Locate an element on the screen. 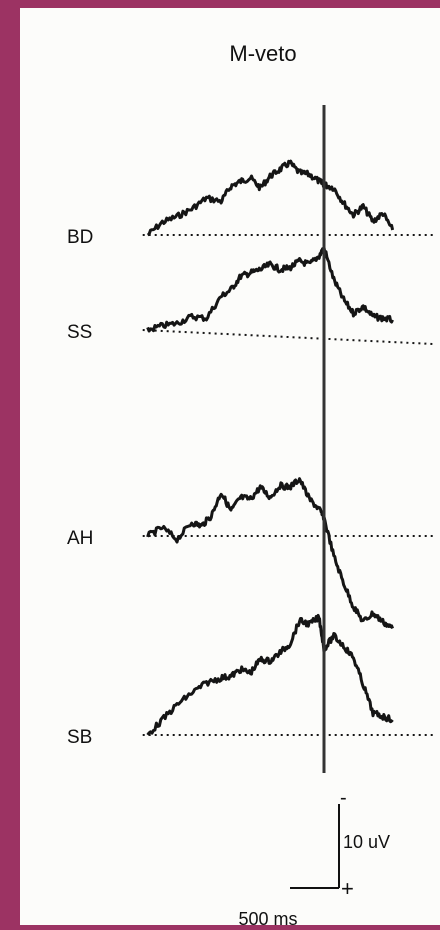  series-sb: SB is located at coordinates (250, 680).